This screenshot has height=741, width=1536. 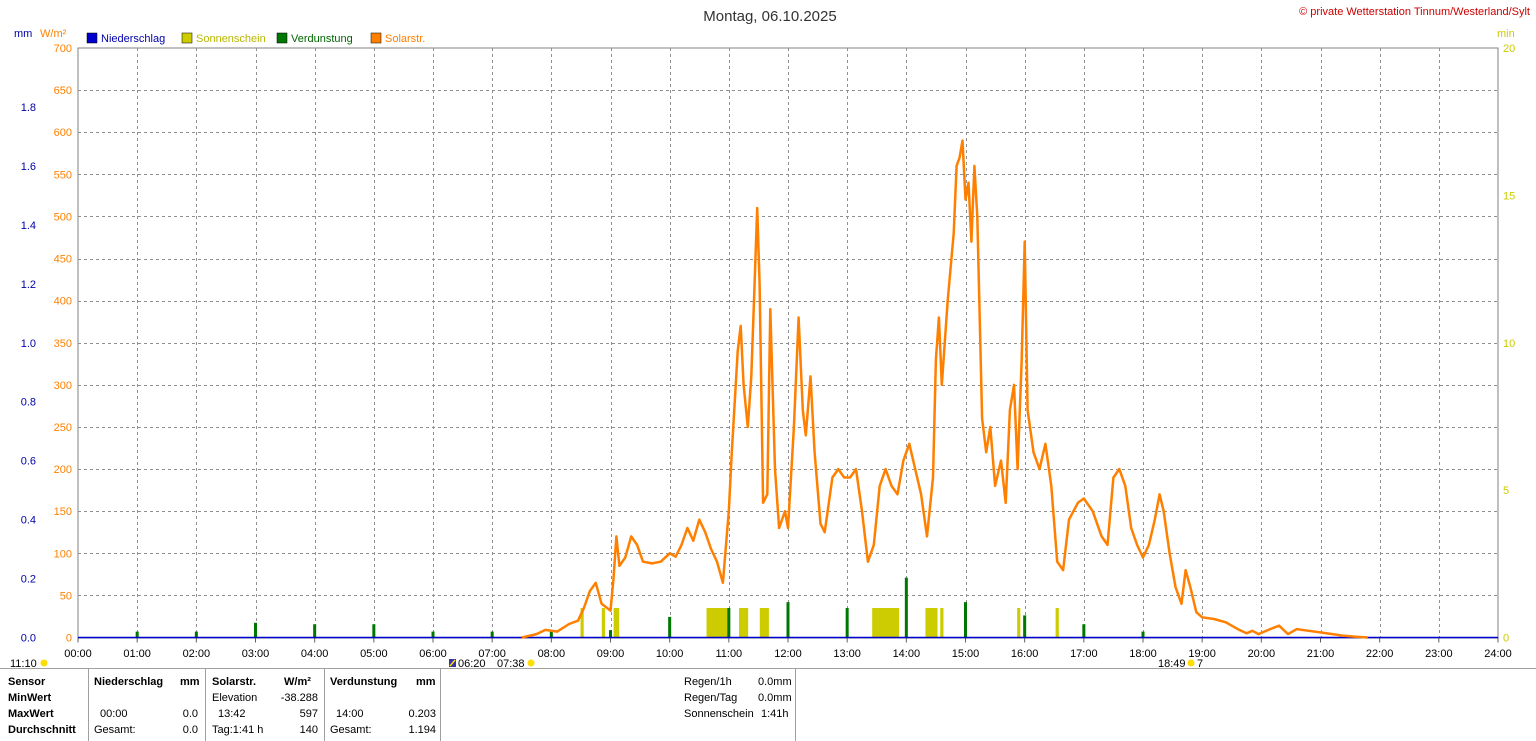 I want to click on solar-avg-value: 140, so click(x=308, y=730).